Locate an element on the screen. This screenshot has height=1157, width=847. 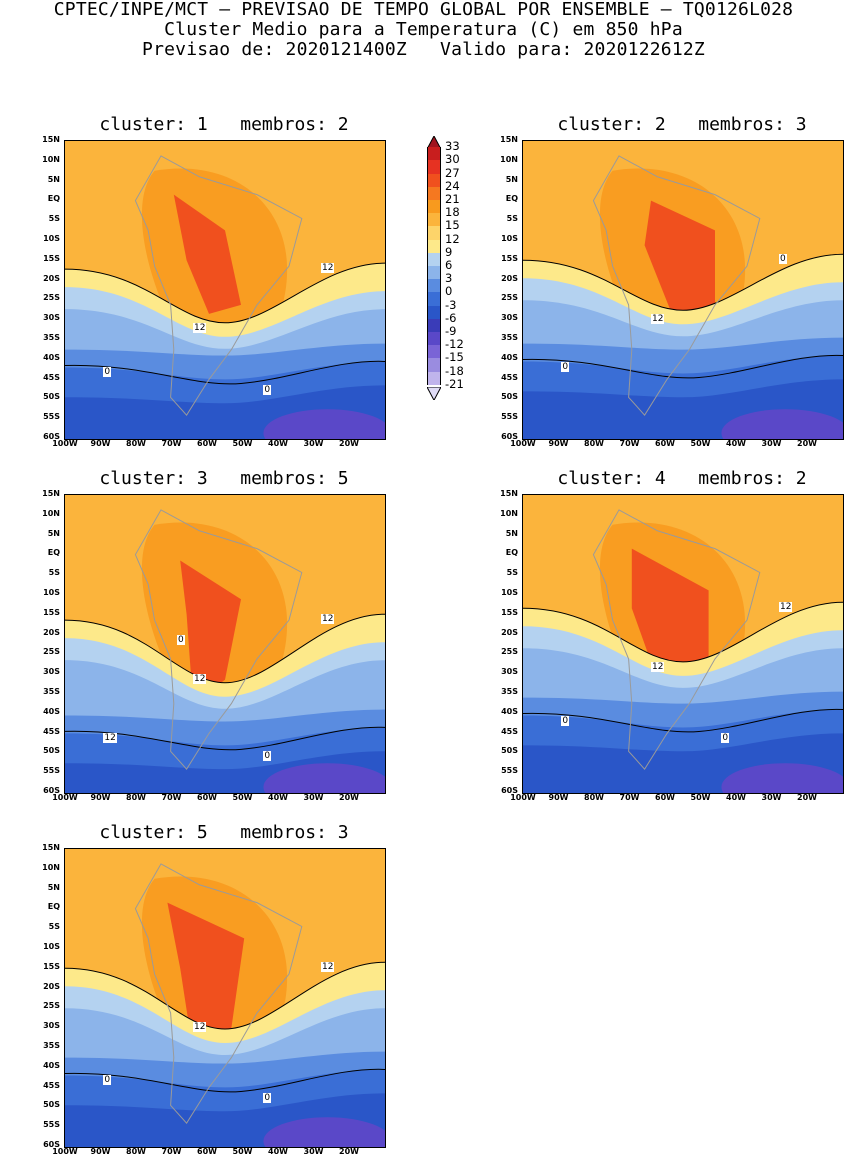
longitude-tick-label: 20W is located at coordinates (807, 443).